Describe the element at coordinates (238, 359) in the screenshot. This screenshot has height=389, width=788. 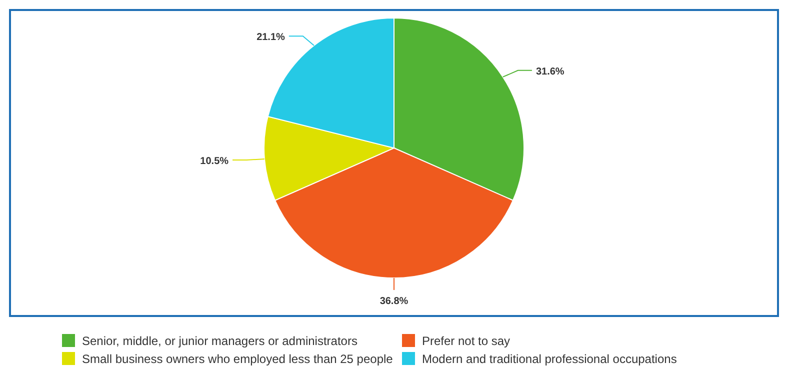
I see `legend-label: Small business owners who employed less than 25 people` at that location.